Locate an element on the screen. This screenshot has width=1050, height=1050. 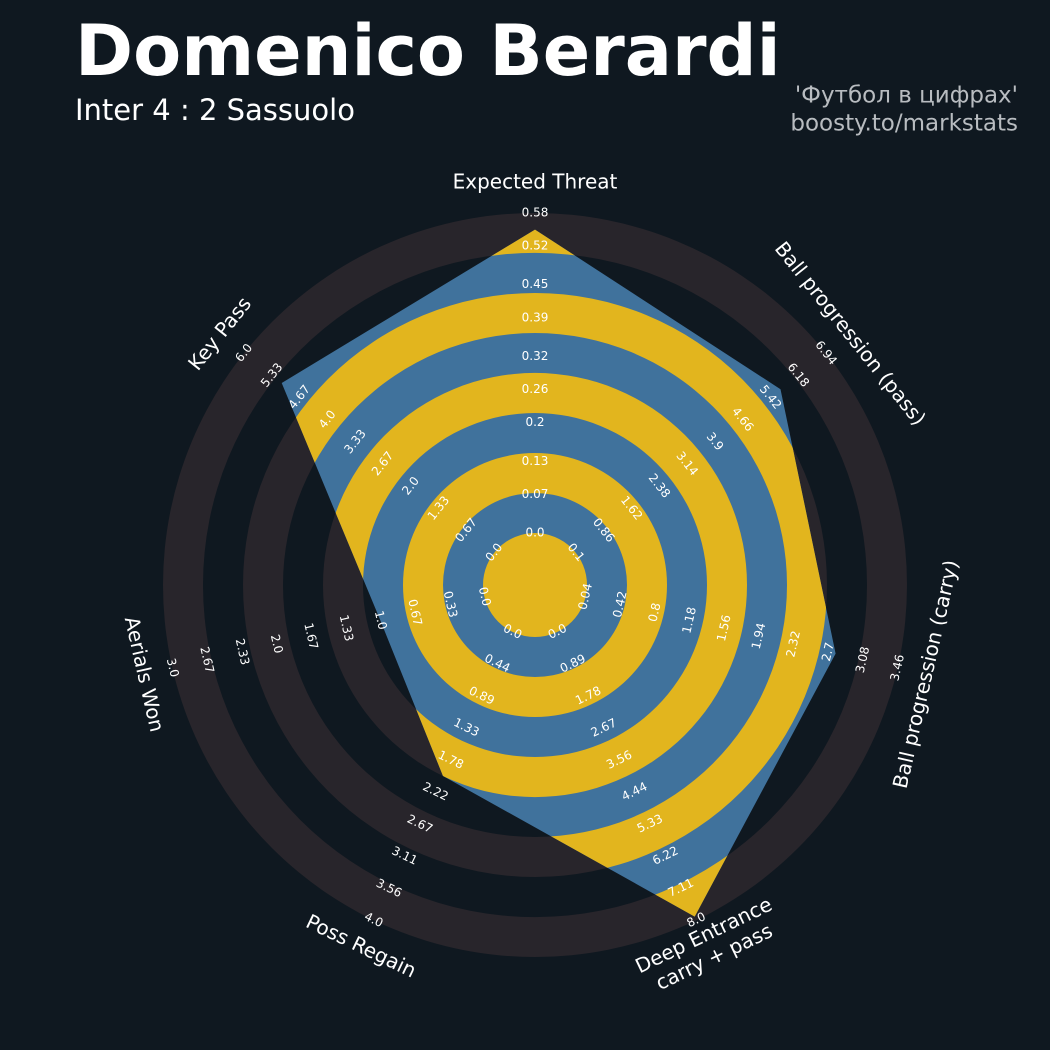
chart-title: Domenico Berardi is located at coordinates (428, 51).